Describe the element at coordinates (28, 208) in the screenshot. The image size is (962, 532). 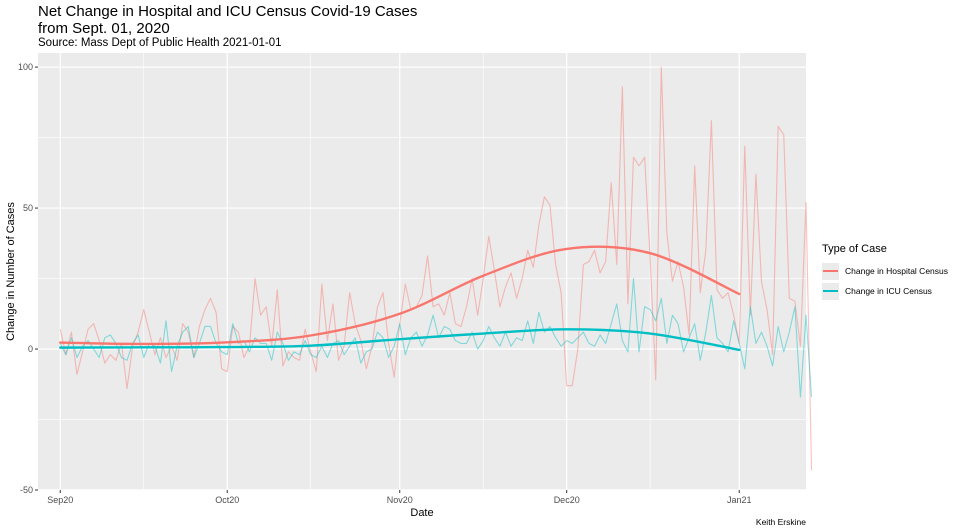
I see `y-tick-label: 50` at that location.